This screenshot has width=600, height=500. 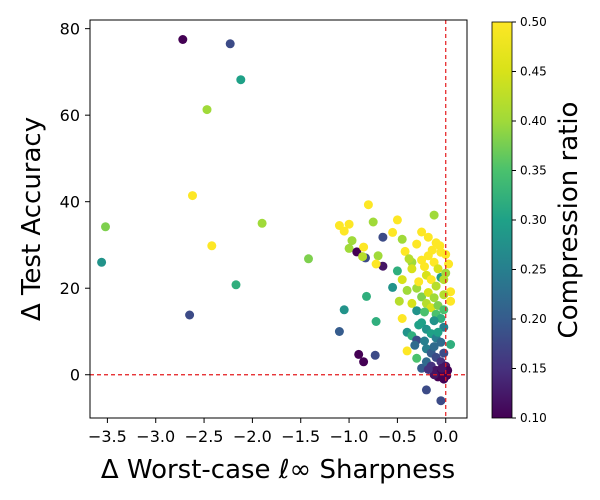 What do you see at coordinates (533, 220) in the screenshot?
I see `colorbar-tick-label: 0.30` at bounding box center [533, 220].